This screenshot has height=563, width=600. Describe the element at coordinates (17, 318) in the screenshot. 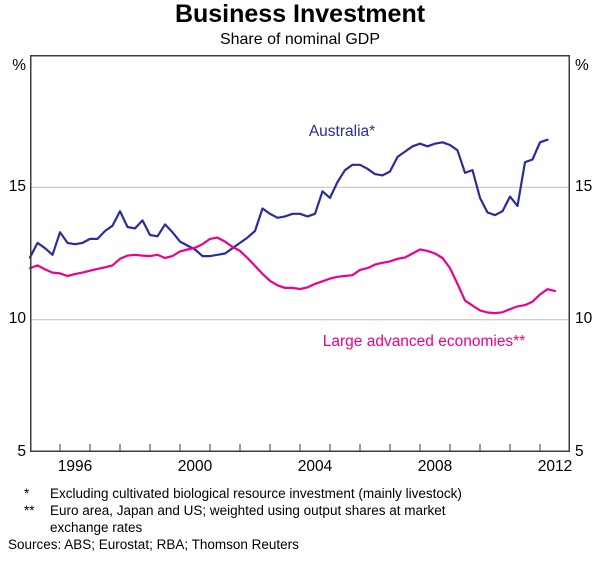

I see `y-axis-tick-10-left: 10` at that location.